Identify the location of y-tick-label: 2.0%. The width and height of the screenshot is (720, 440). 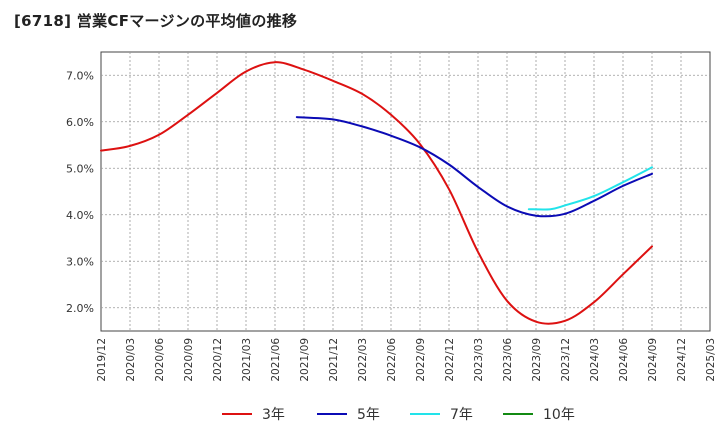
(80, 308).